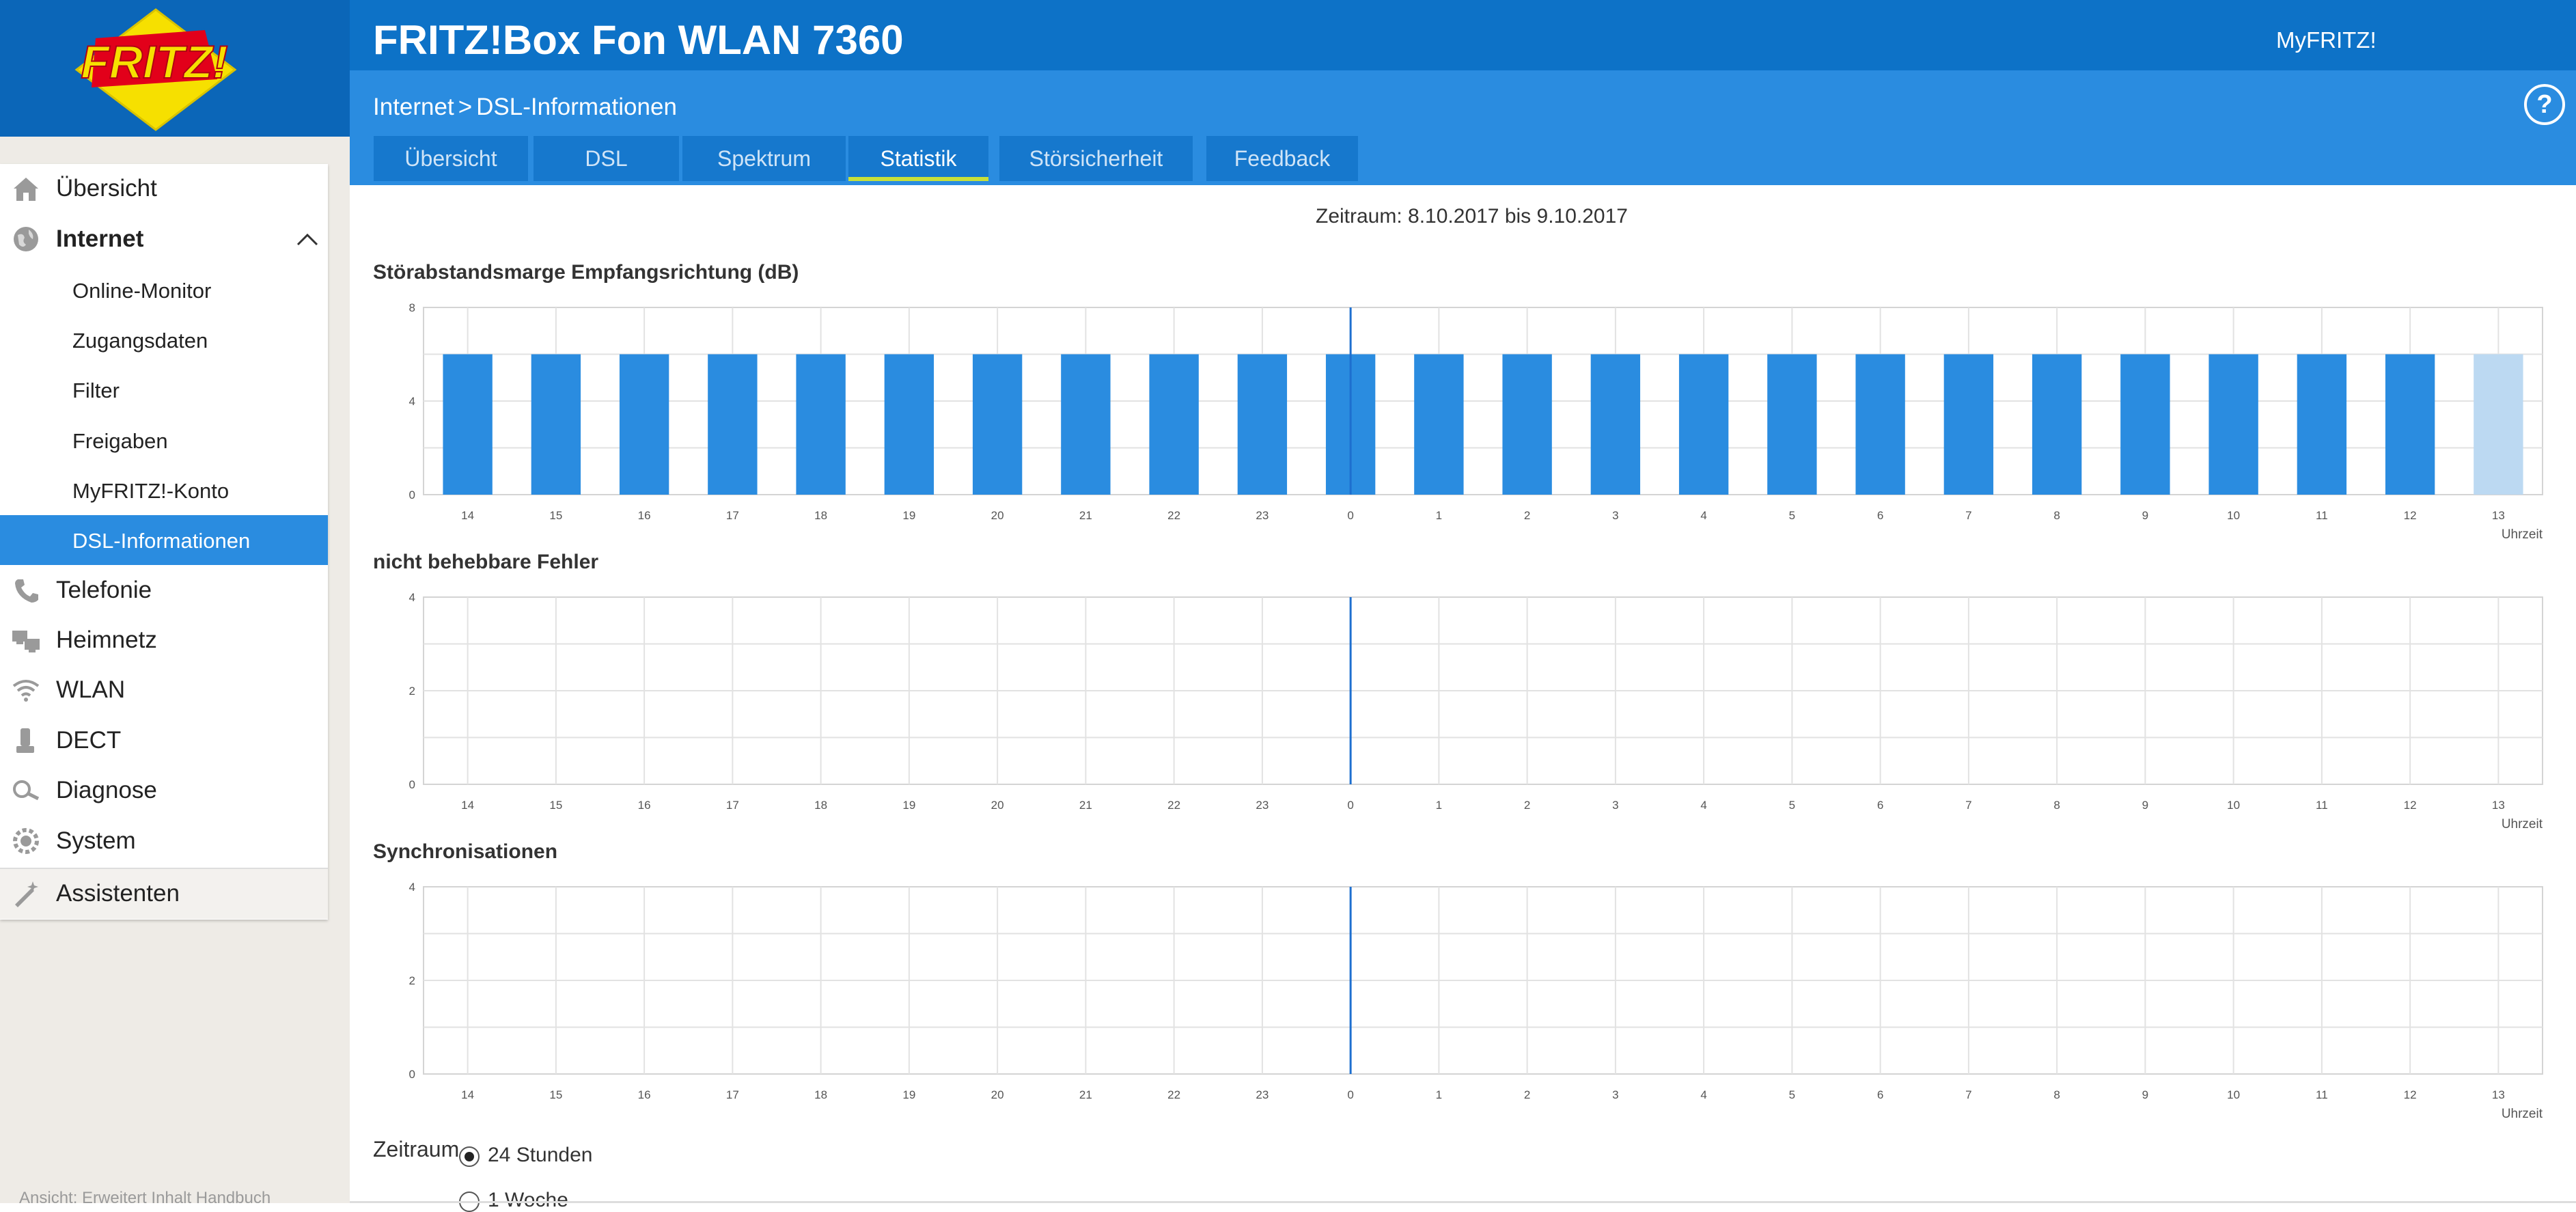  I want to click on tab-uebersicht: Übersicht, so click(451, 158).